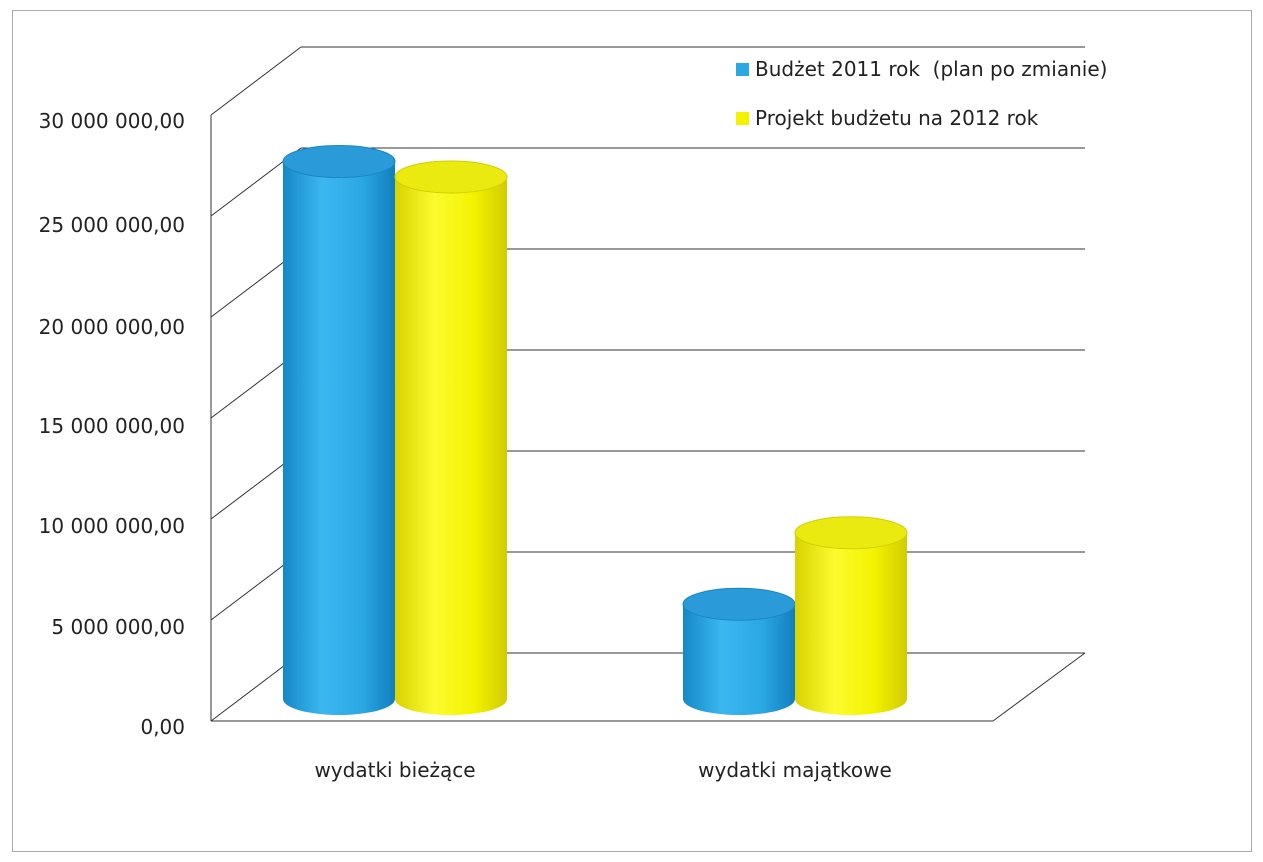  What do you see at coordinates (931, 69) in the screenshot?
I see `legend-label: Budżet 2011 rok (plan po zmianie)` at bounding box center [931, 69].